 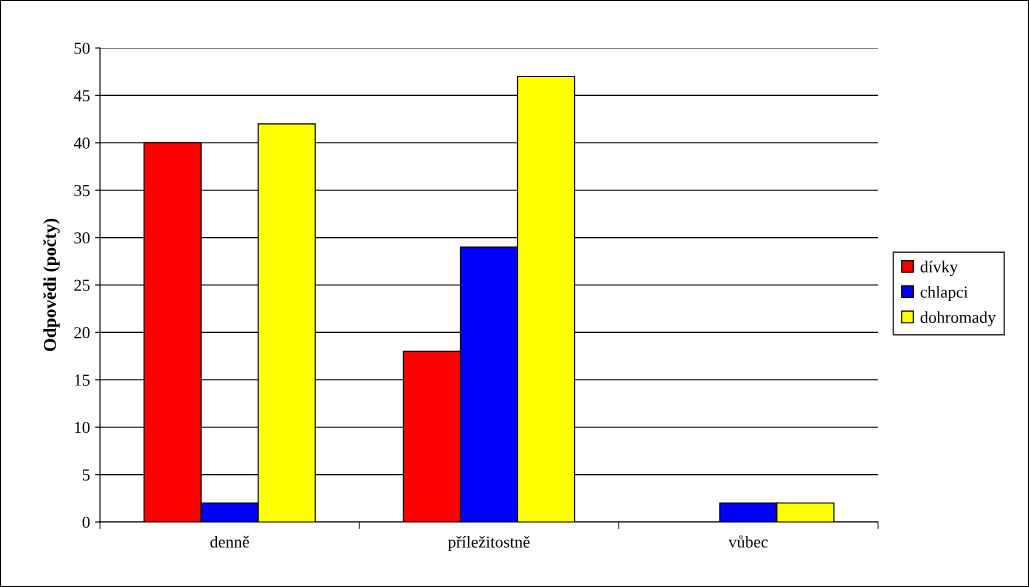 What do you see at coordinates (81, 143) in the screenshot?
I see `y-tick-label: 40` at bounding box center [81, 143].